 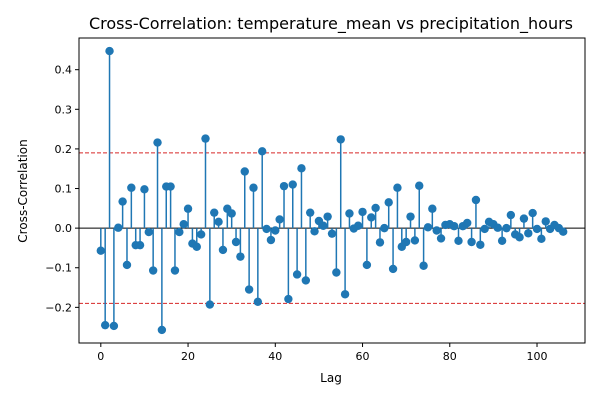 I want to click on x-tick-label: 0, so click(x=100, y=356).